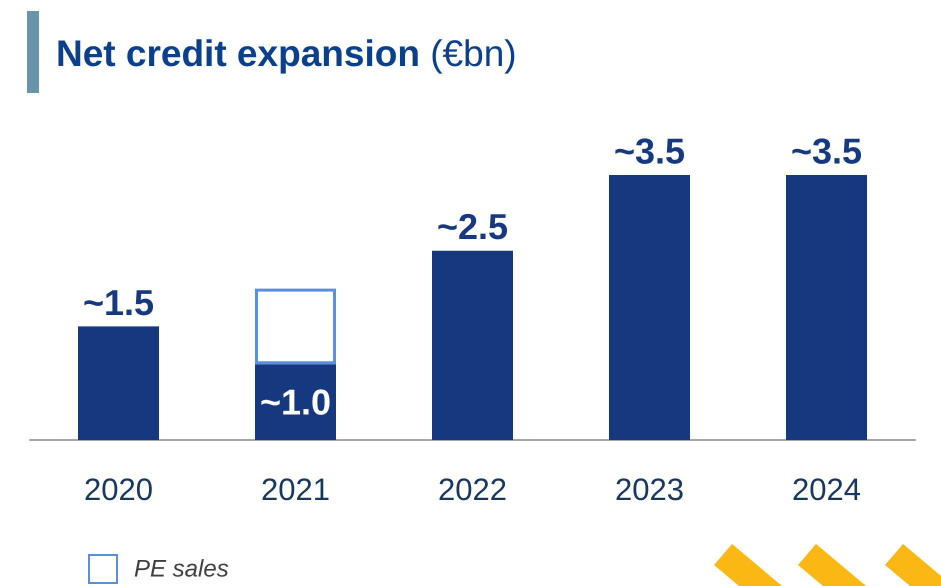 This screenshot has width=941, height=586. I want to click on legend-label: PE sales, so click(181, 569).